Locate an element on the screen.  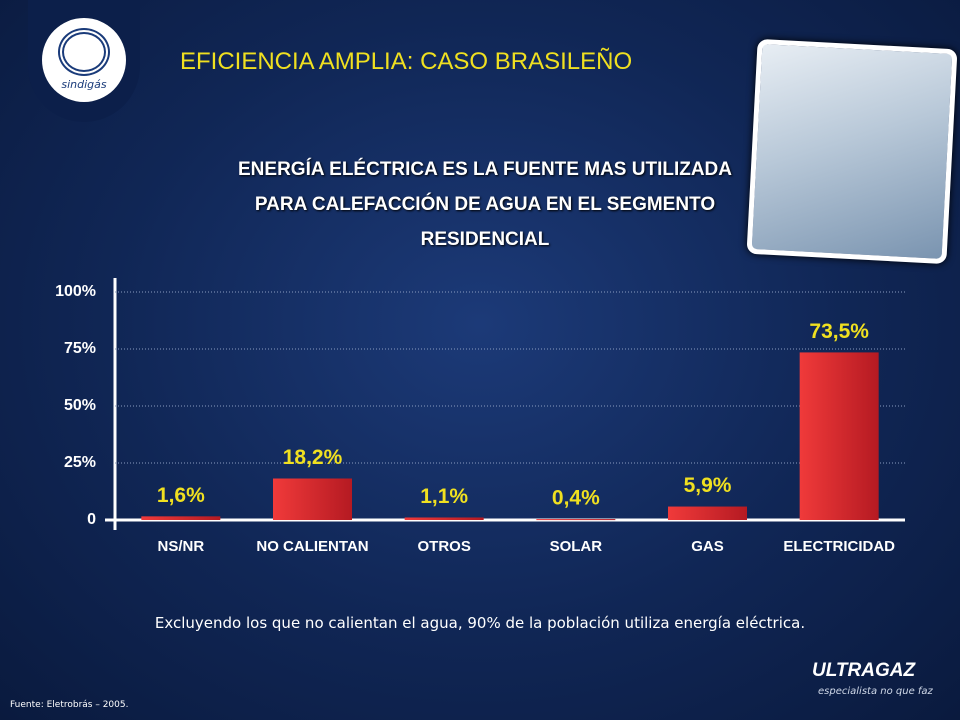
x-tick-label: GAS is located at coordinates (707, 546).